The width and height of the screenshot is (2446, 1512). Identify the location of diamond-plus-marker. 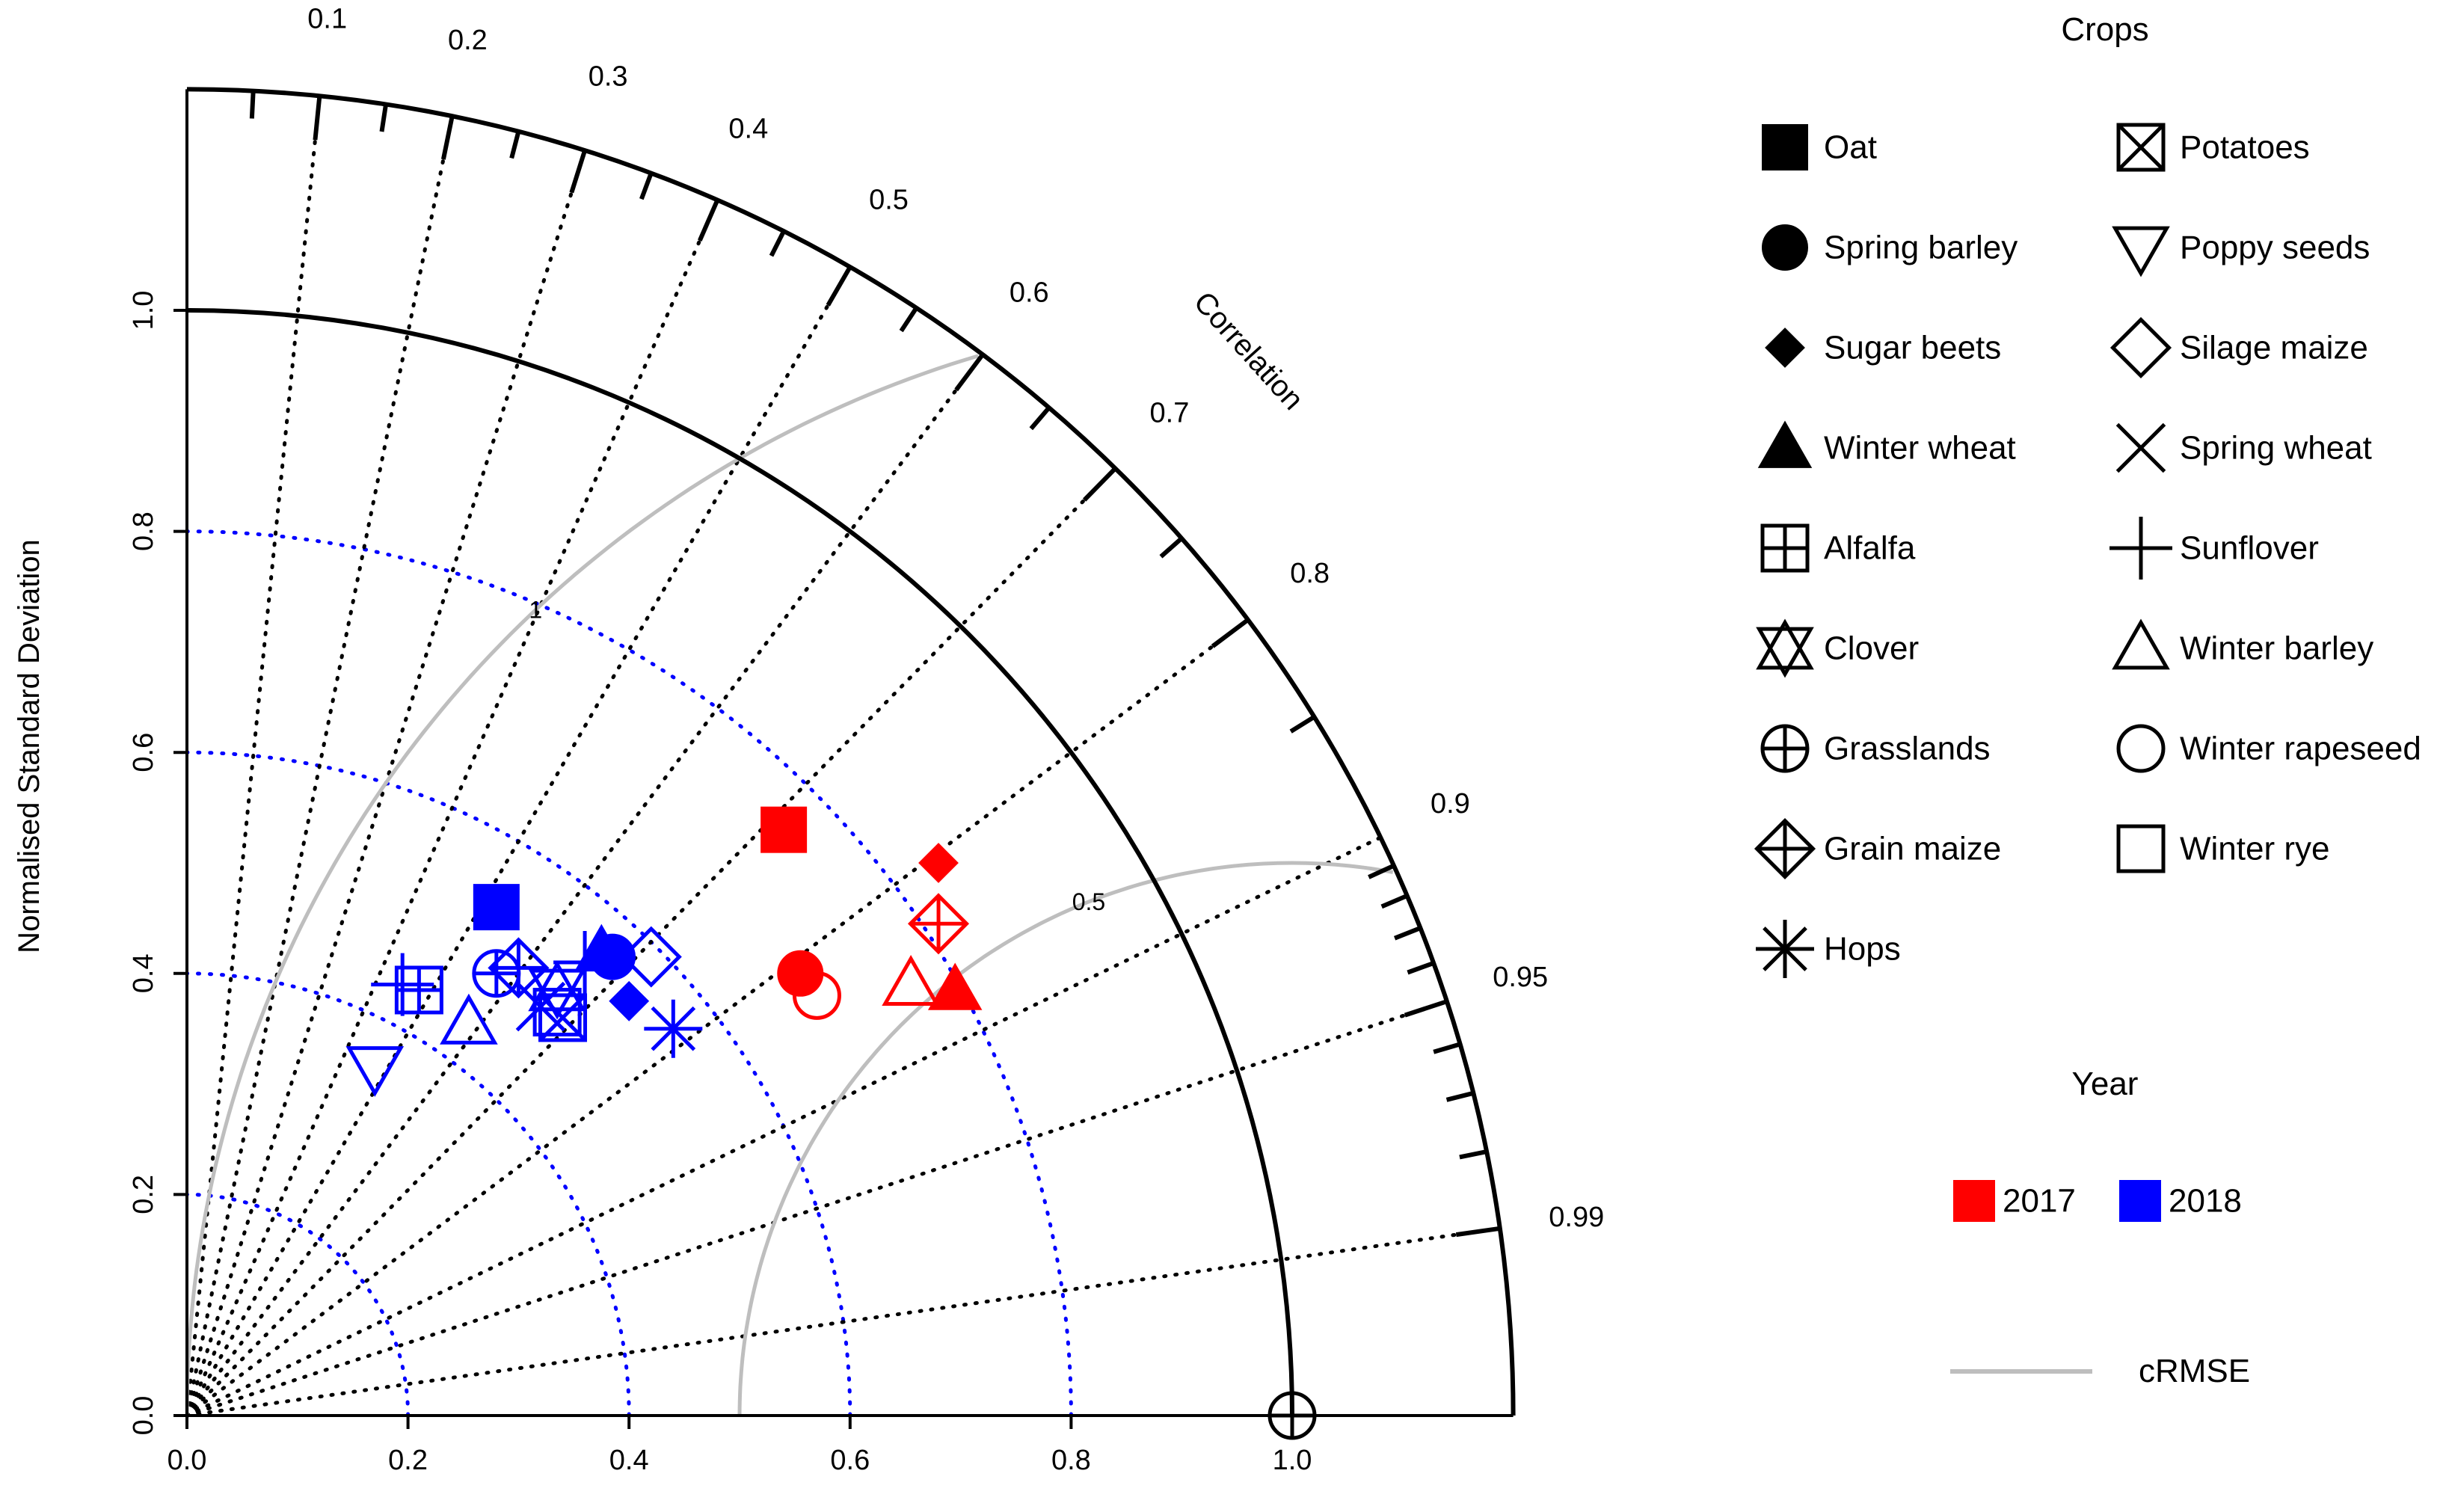
(1785, 848).